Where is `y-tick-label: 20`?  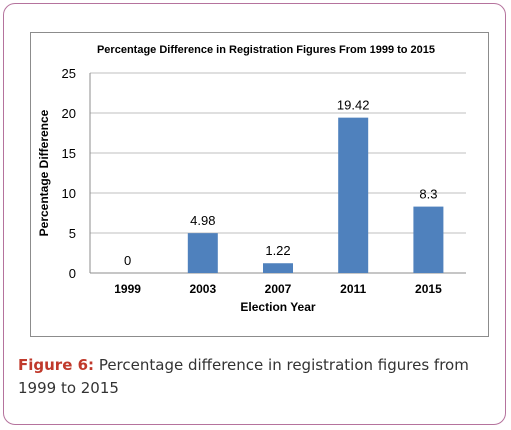
y-tick-label: 20 is located at coordinates (69, 113).